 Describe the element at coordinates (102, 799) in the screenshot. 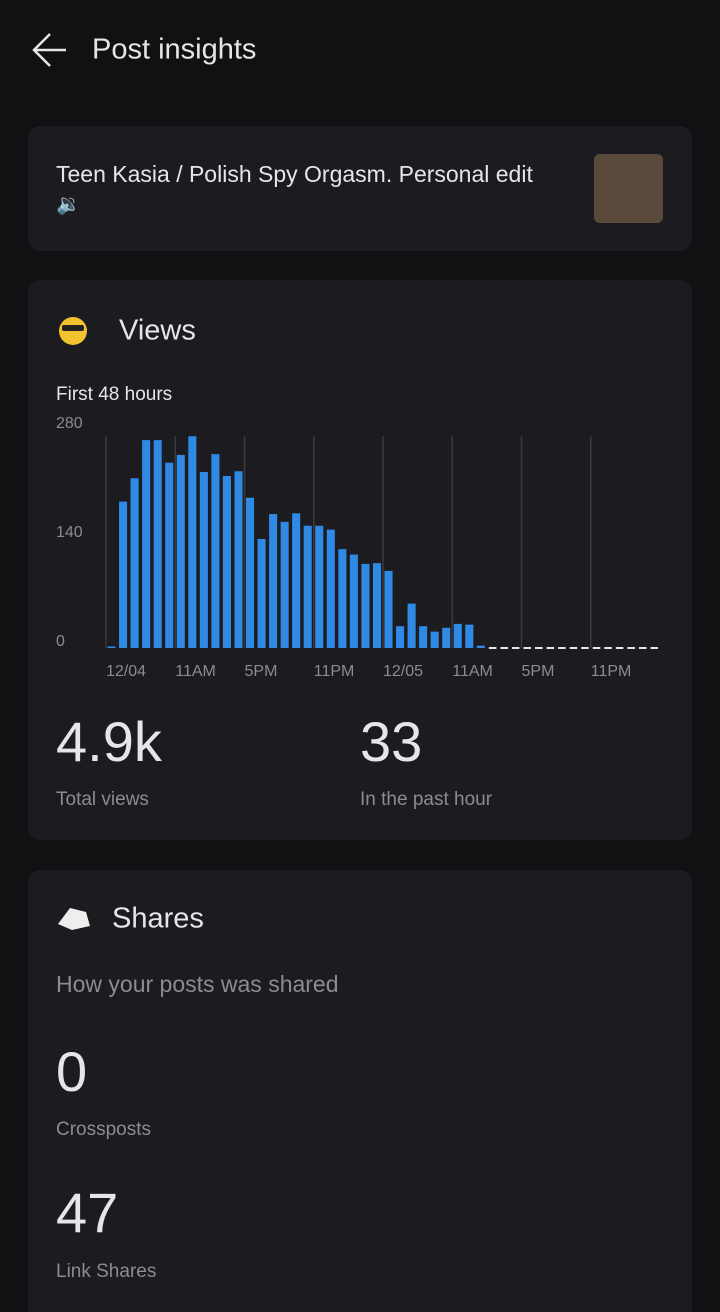

I see `total-views-label: Total views` at that location.